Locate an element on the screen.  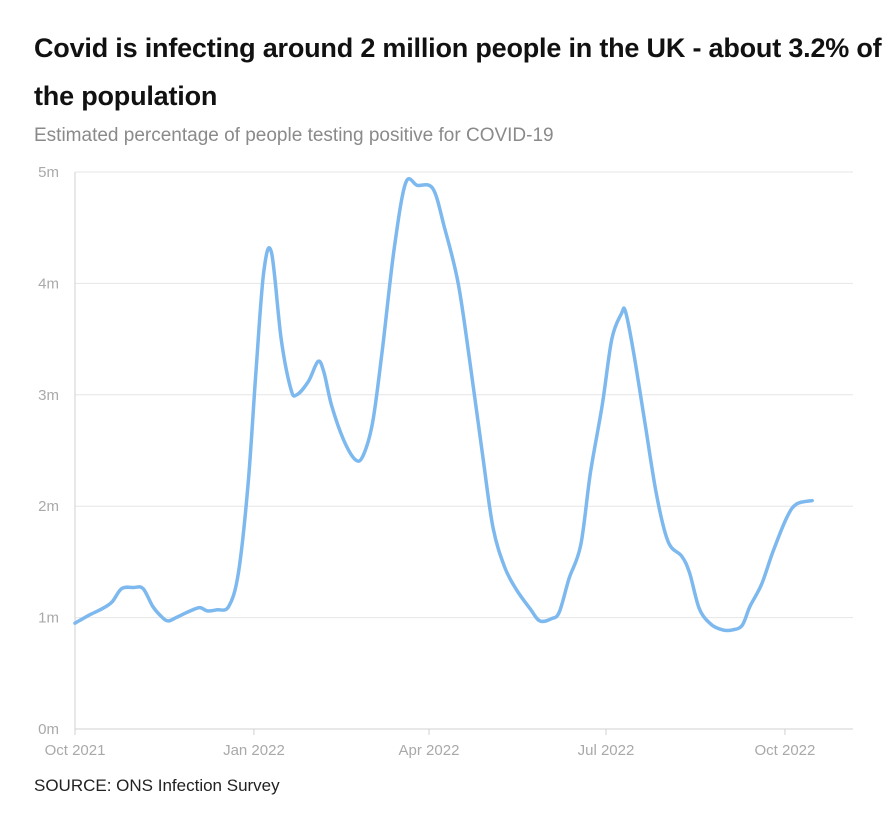
y-tick-label: 2m is located at coordinates (48, 506).